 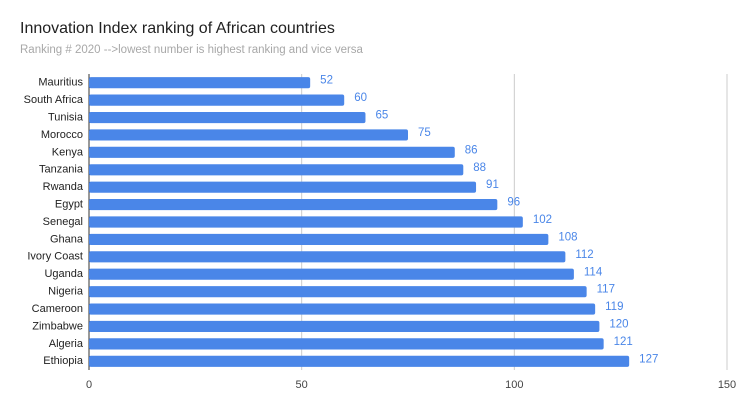 I want to click on y-tick-label: Rwanda, so click(x=63, y=187).